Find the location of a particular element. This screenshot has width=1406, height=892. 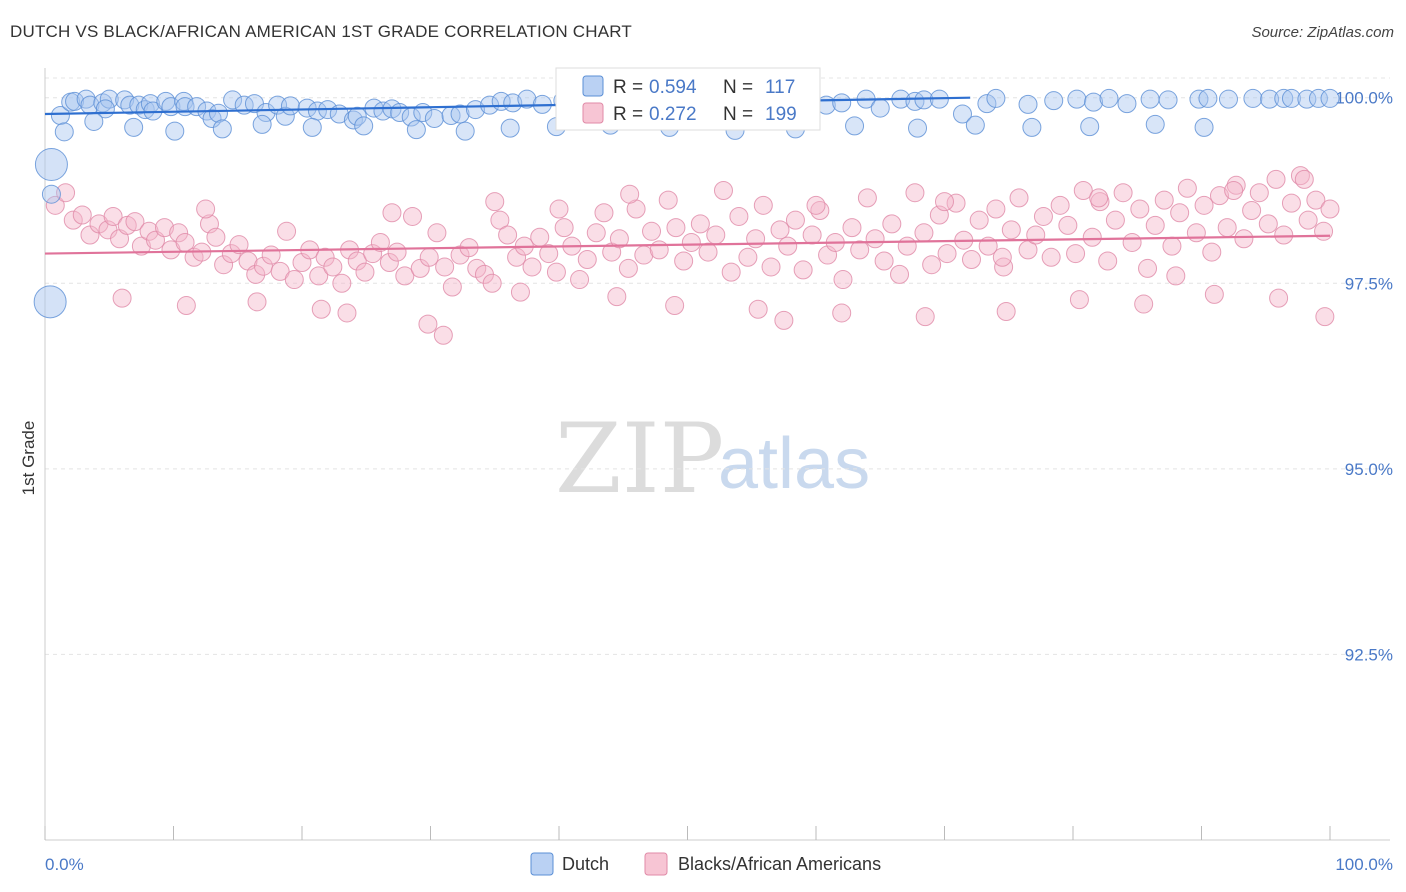

stats-r-value-black: 0.272 is located at coordinates (673, 114).